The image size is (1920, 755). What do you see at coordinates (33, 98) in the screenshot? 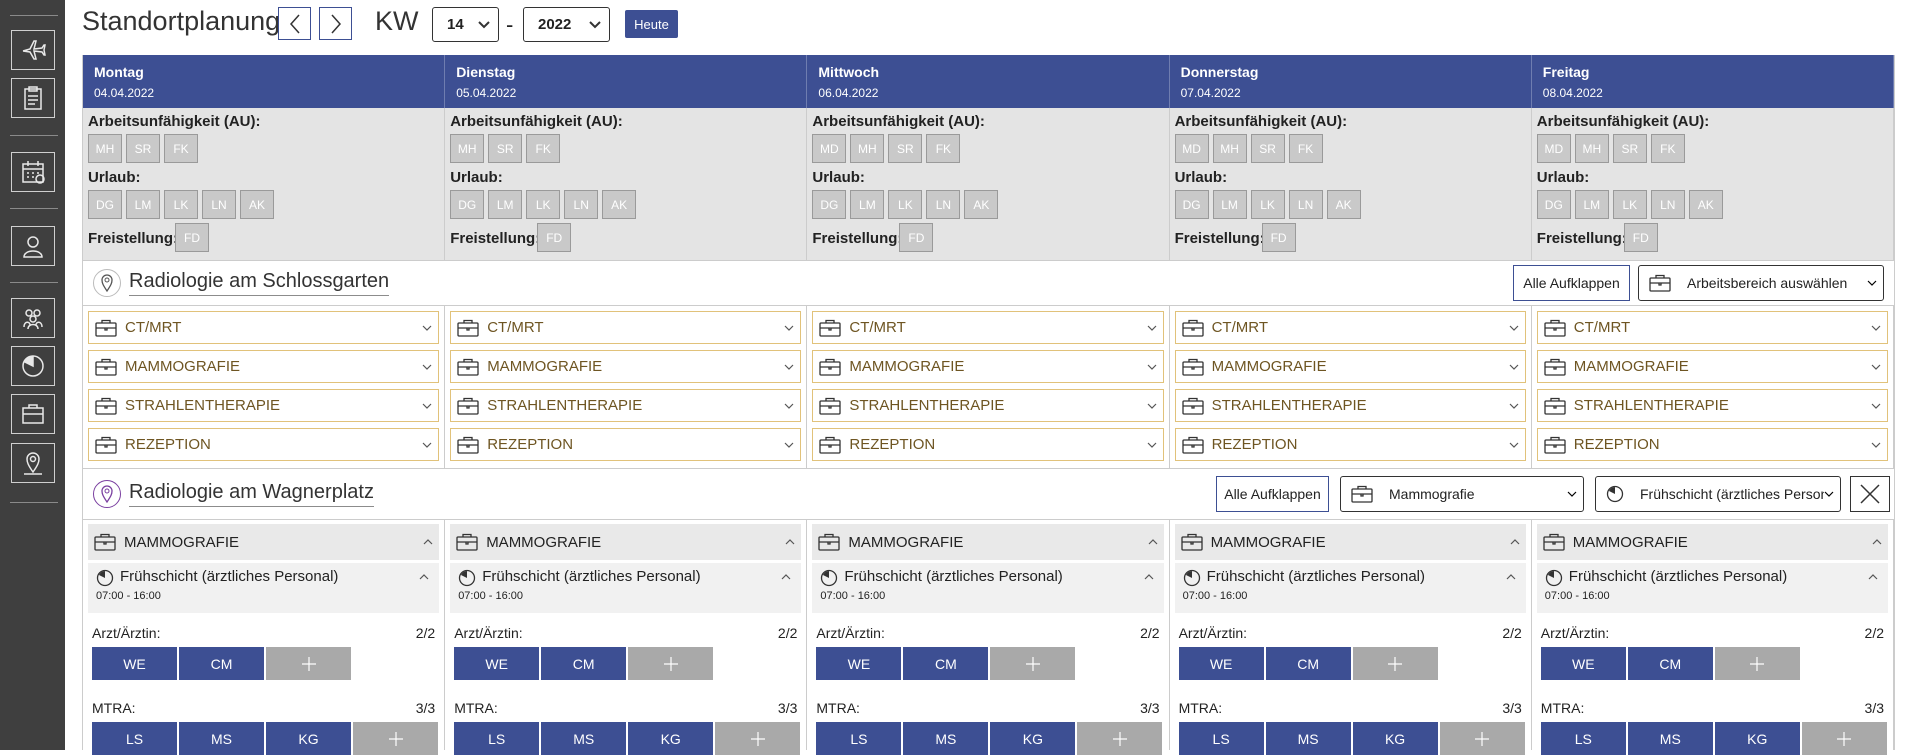
I see `sidebar-clipboard-button` at bounding box center [33, 98].